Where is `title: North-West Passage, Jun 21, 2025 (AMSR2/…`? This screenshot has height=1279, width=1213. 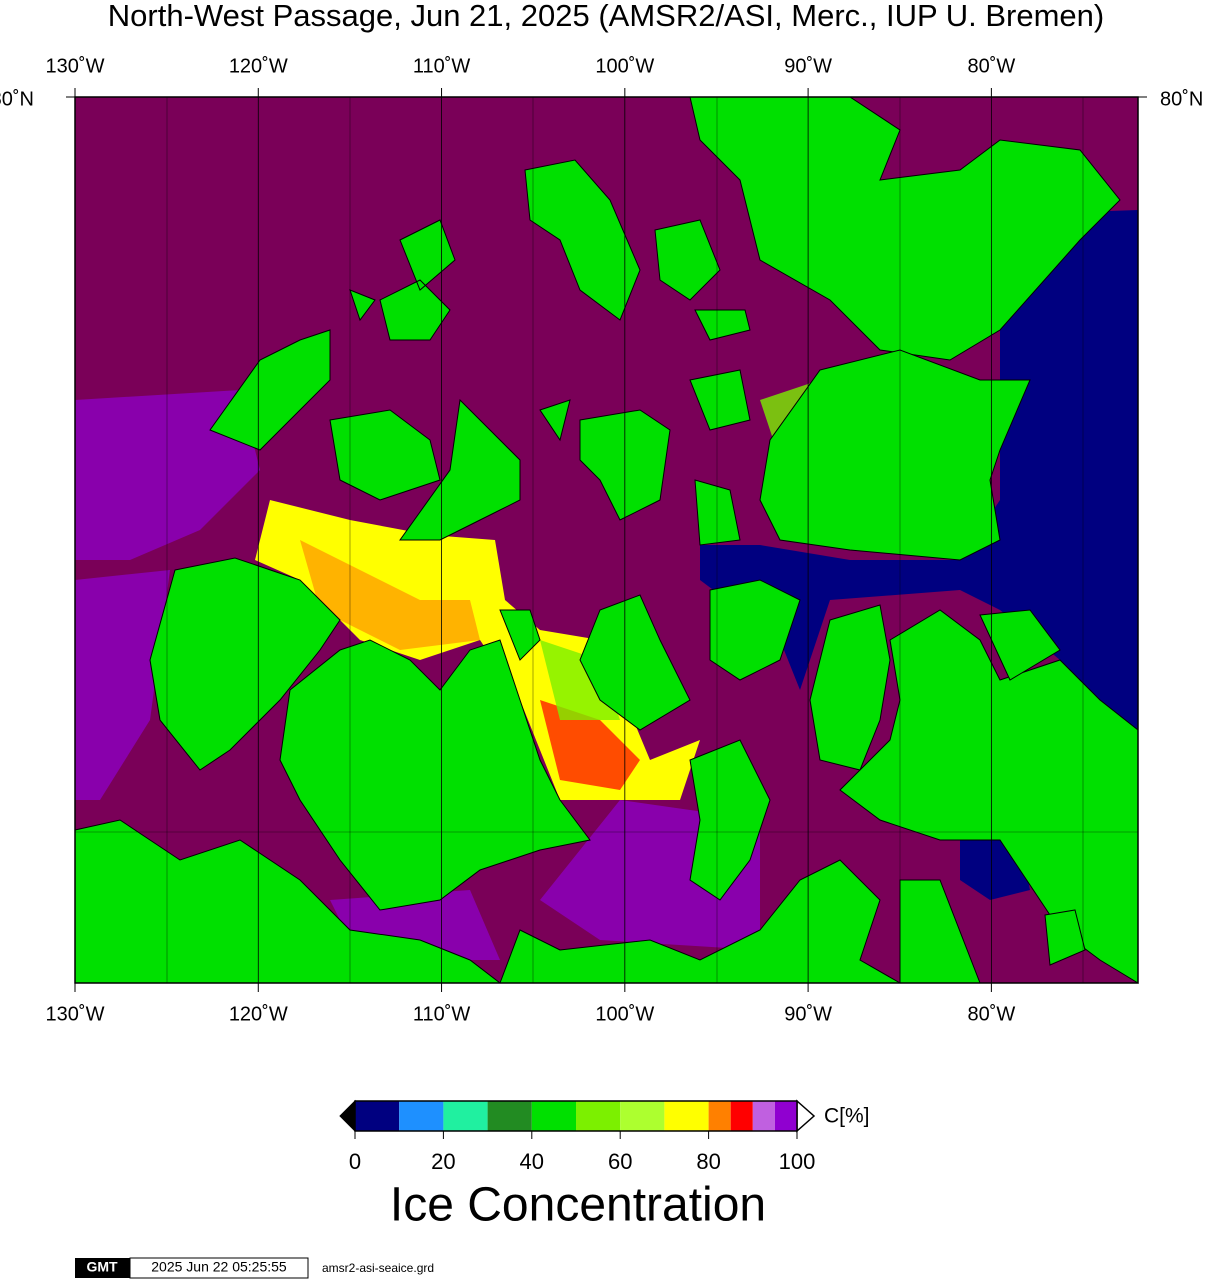 title: North-West Passage, Jun 21, 2025 (AMSR2/… is located at coordinates (606, 16).